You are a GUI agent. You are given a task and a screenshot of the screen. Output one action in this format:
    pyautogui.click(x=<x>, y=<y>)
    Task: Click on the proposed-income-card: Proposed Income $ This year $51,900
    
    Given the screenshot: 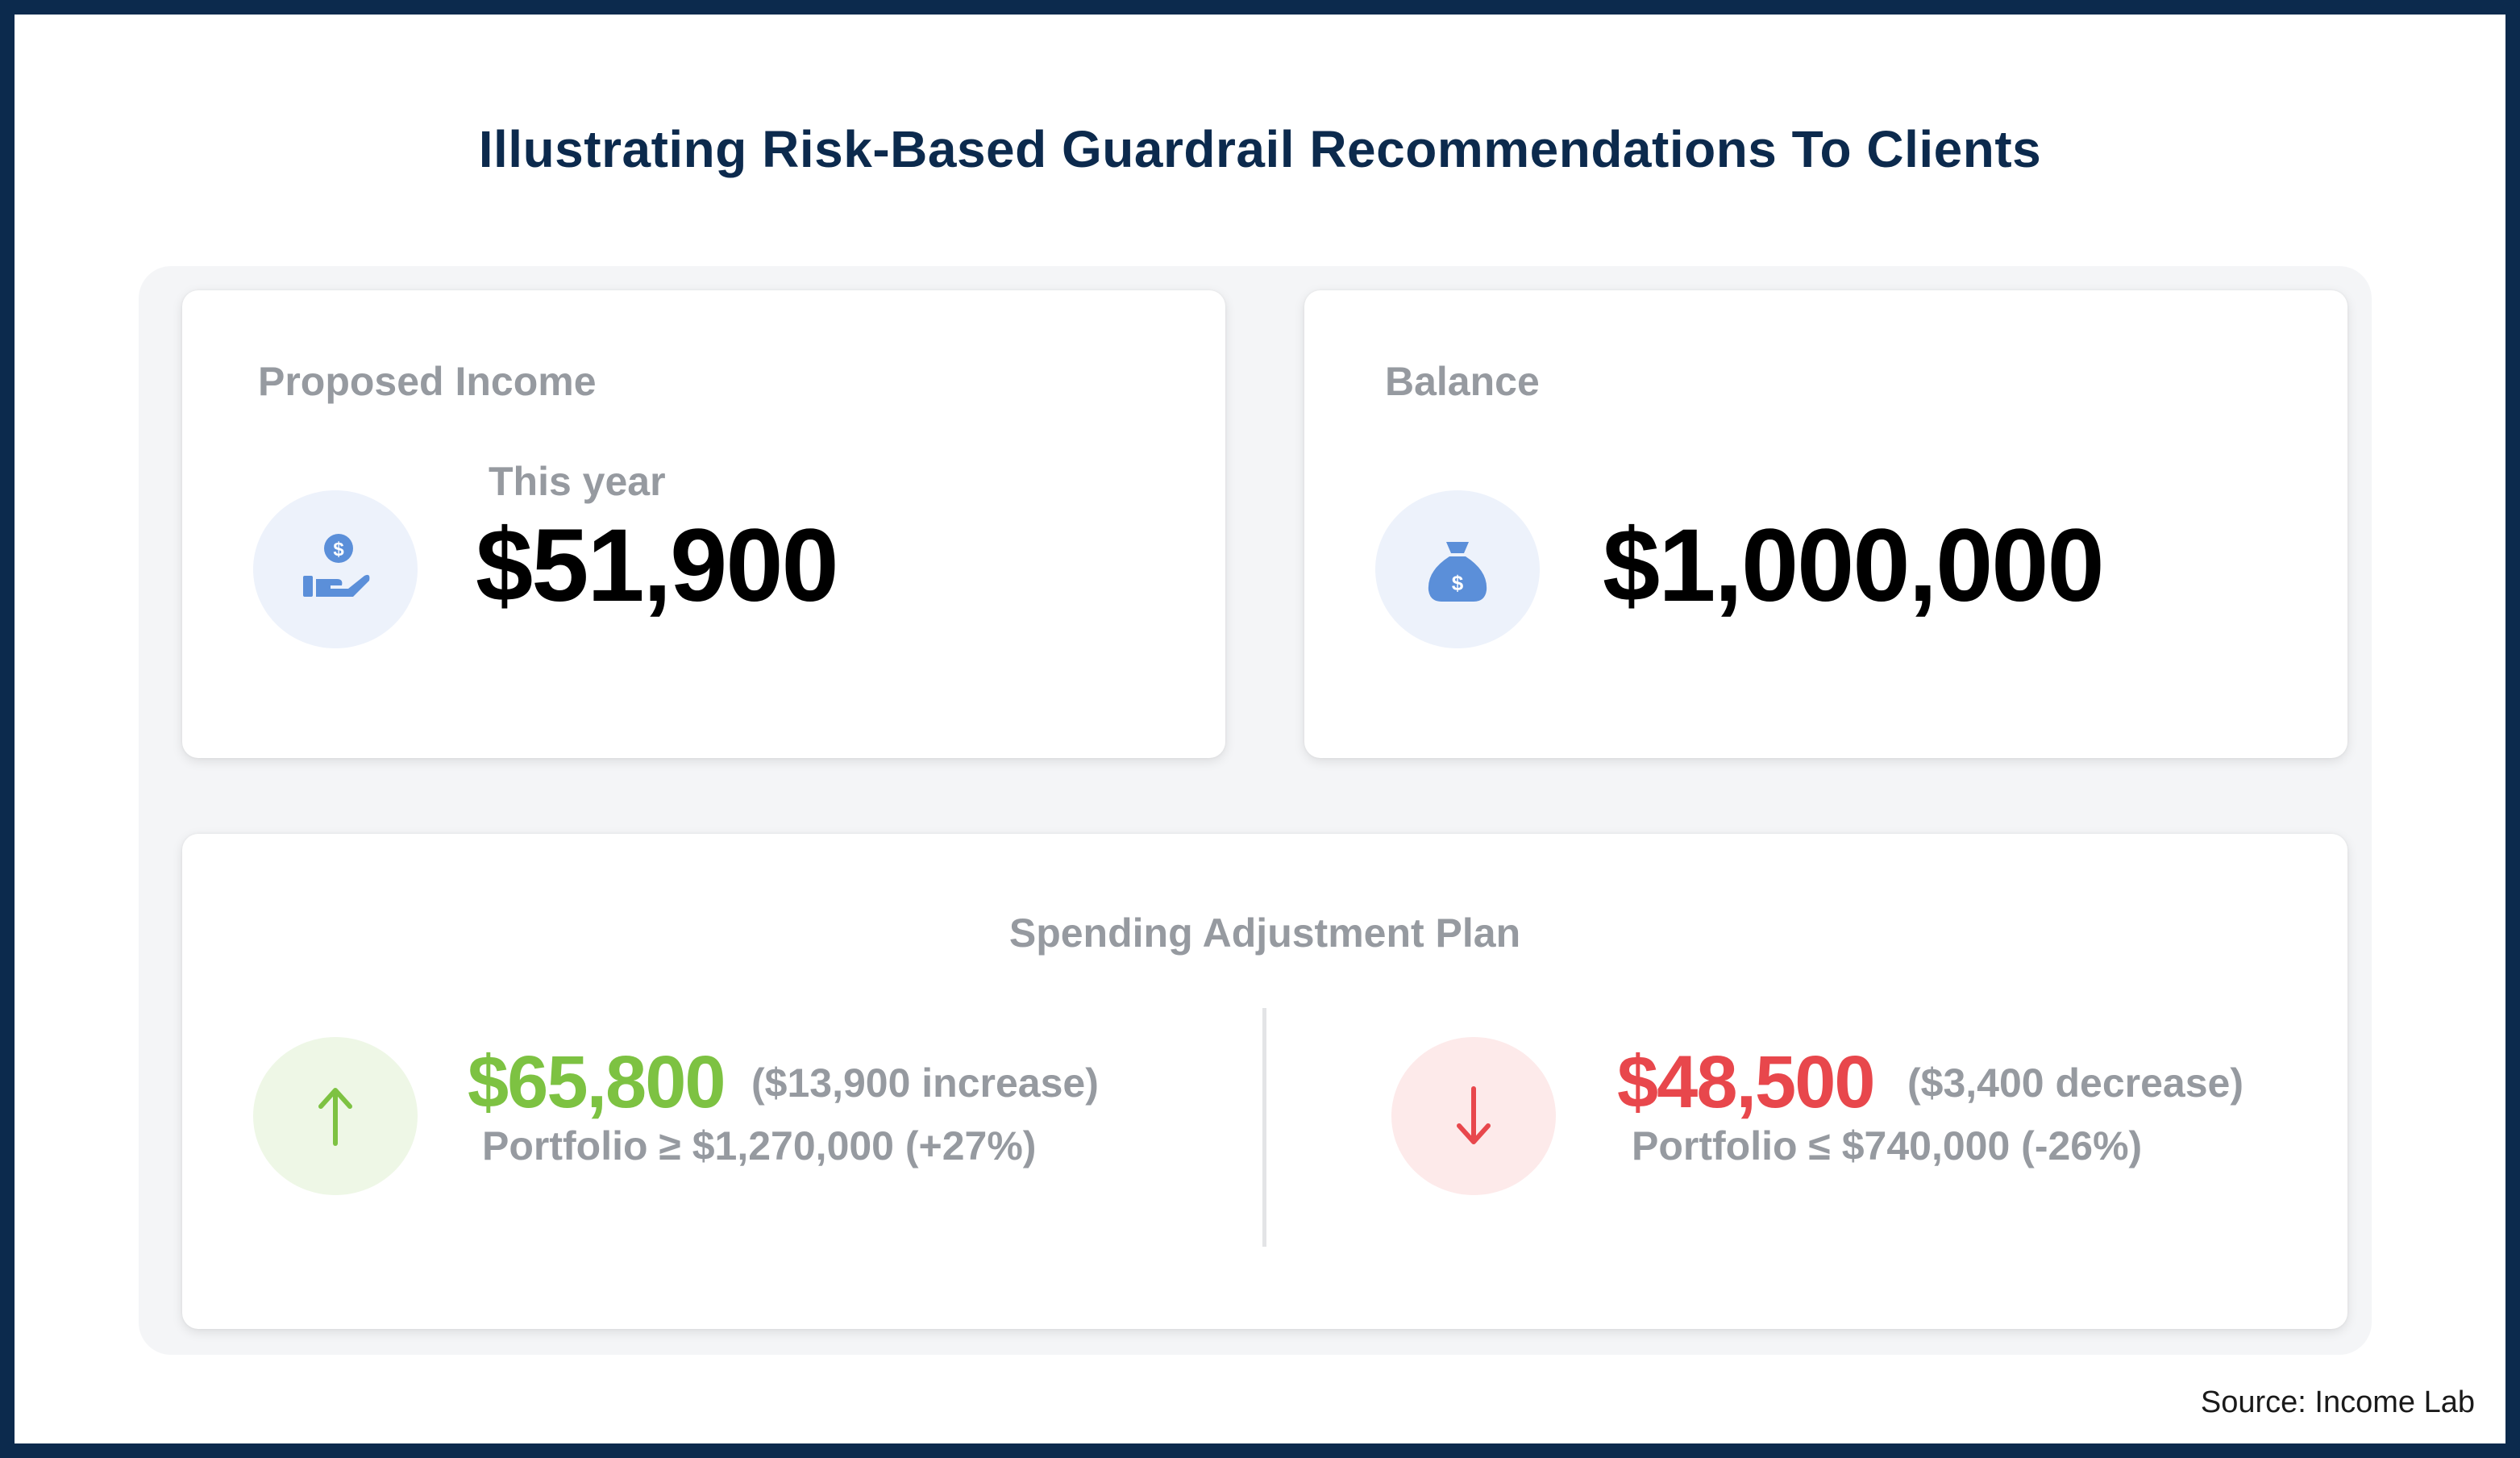 What is the action you would take?
    pyautogui.click(x=703, y=524)
    